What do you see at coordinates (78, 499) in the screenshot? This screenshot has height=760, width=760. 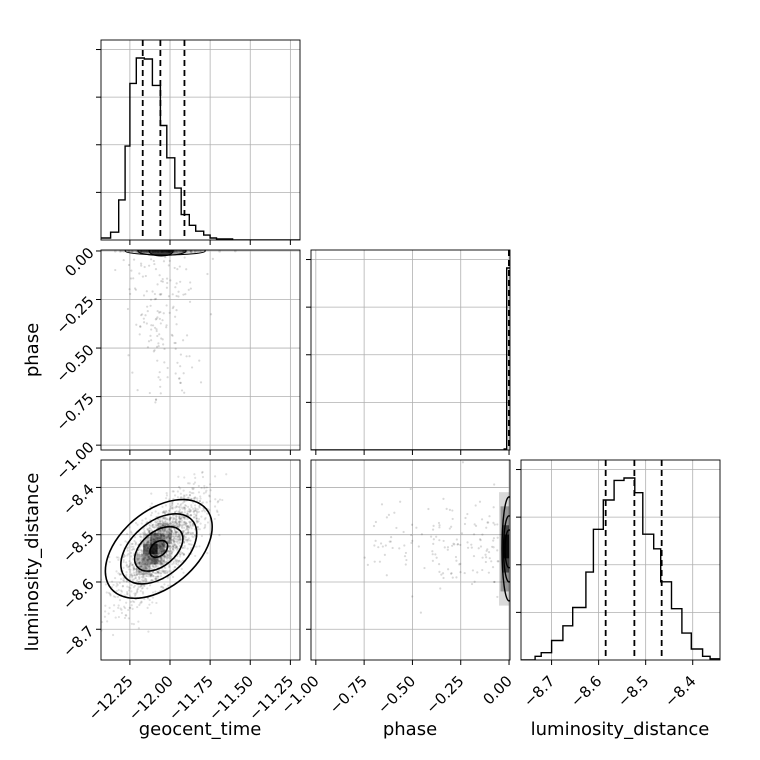 I see `ytick-label: −8.4` at bounding box center [78, 499].